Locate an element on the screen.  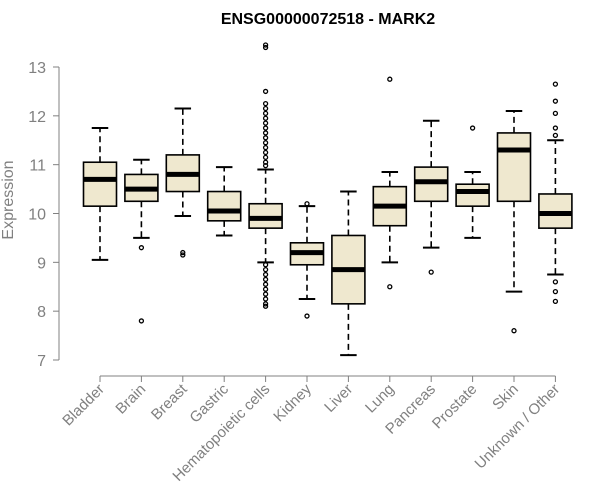
x-tick-label: Lung is located at coordinates (380, 399).